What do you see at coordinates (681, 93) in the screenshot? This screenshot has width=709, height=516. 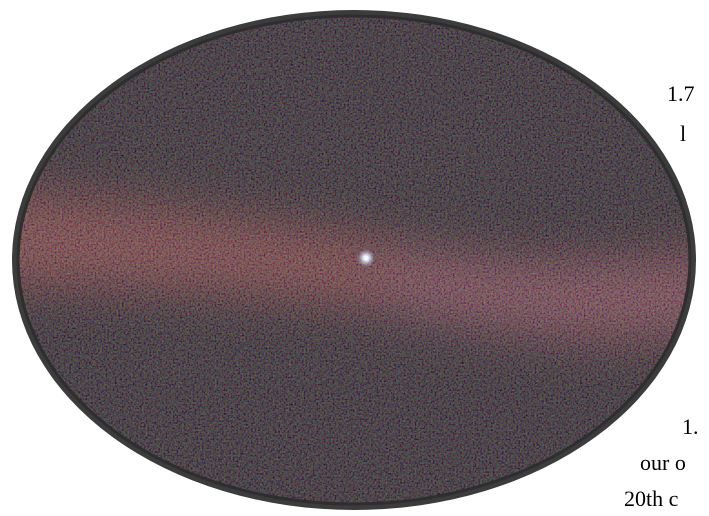 I see `background-text-line-1: 1.7` at bounding box center [681, 93].